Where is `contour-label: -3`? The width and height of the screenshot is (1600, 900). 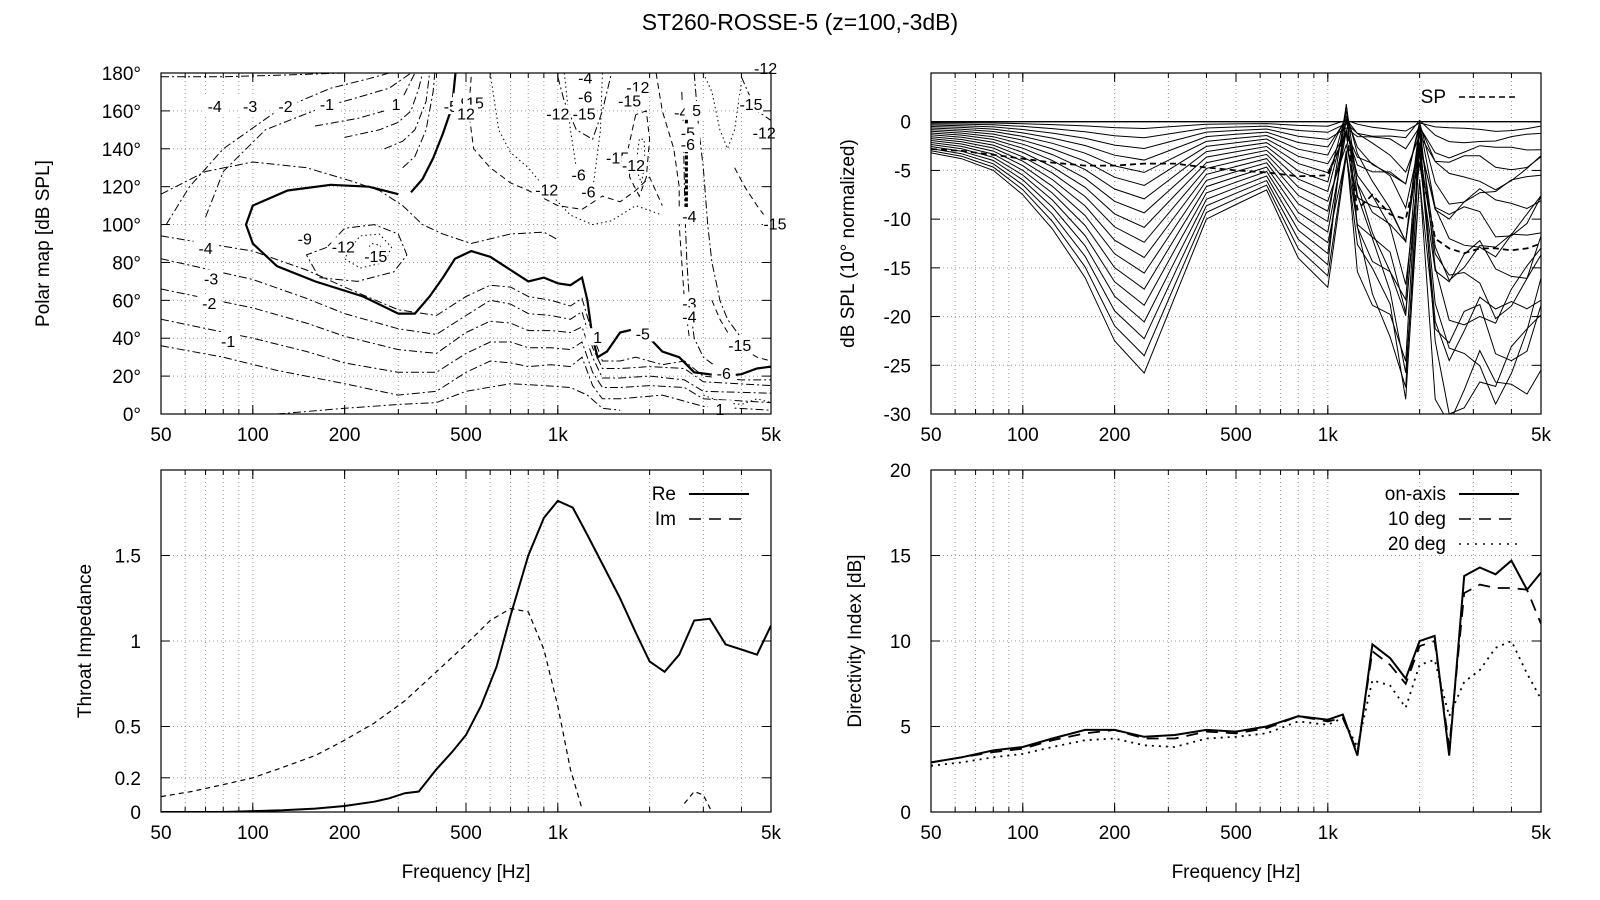 contour-label: -3 is located at coordinates (211, 279).